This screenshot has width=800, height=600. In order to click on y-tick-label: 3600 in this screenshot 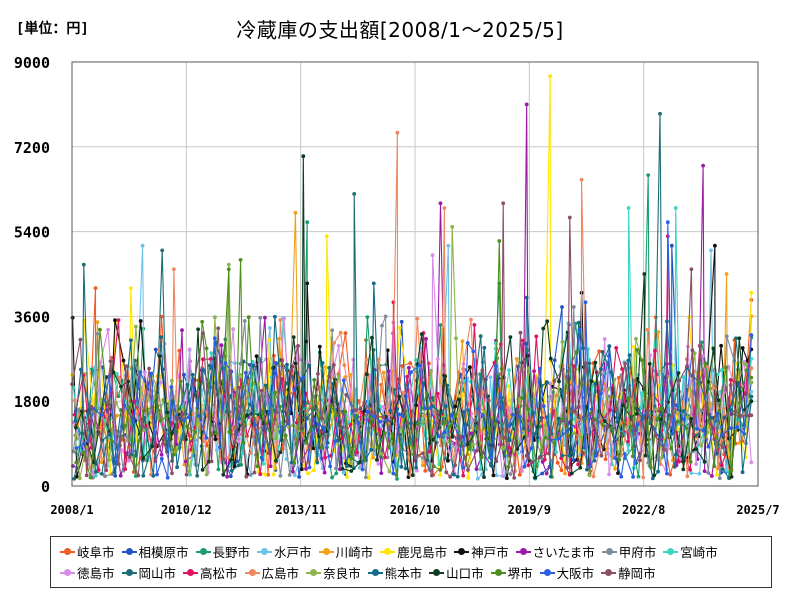, I will do `click(32, 317)`.